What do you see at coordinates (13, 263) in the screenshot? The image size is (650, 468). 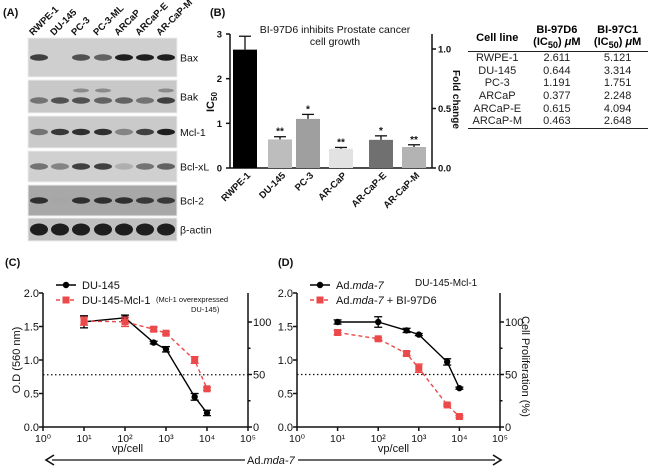 I see `panel-label-c: (C)` at bounding box center [13, 263].